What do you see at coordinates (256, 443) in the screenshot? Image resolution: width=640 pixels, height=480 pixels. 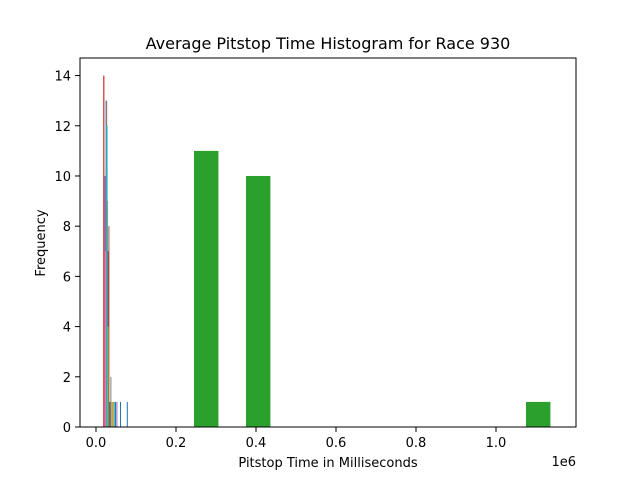 I see `x-tick-label: 0.4` at bounding box center [256, 443].